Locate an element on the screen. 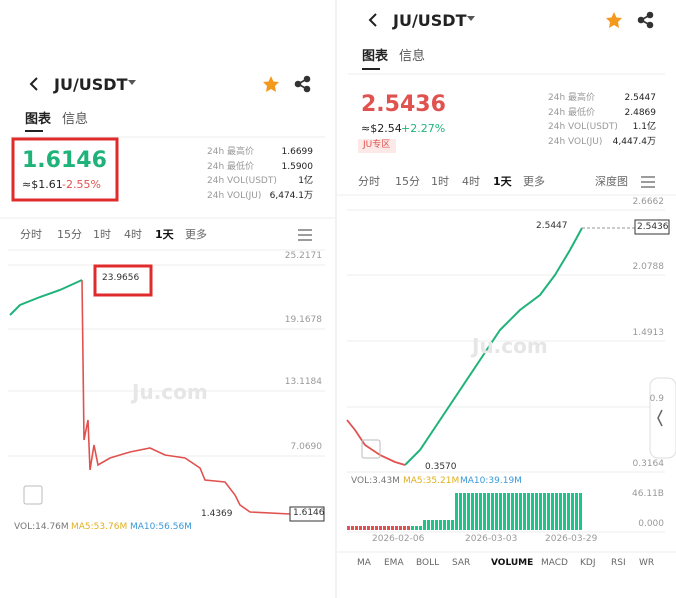 The height and width of the screenshot is (598, 676). pair-title: JU/USDT is located at coordinates (430, 20).